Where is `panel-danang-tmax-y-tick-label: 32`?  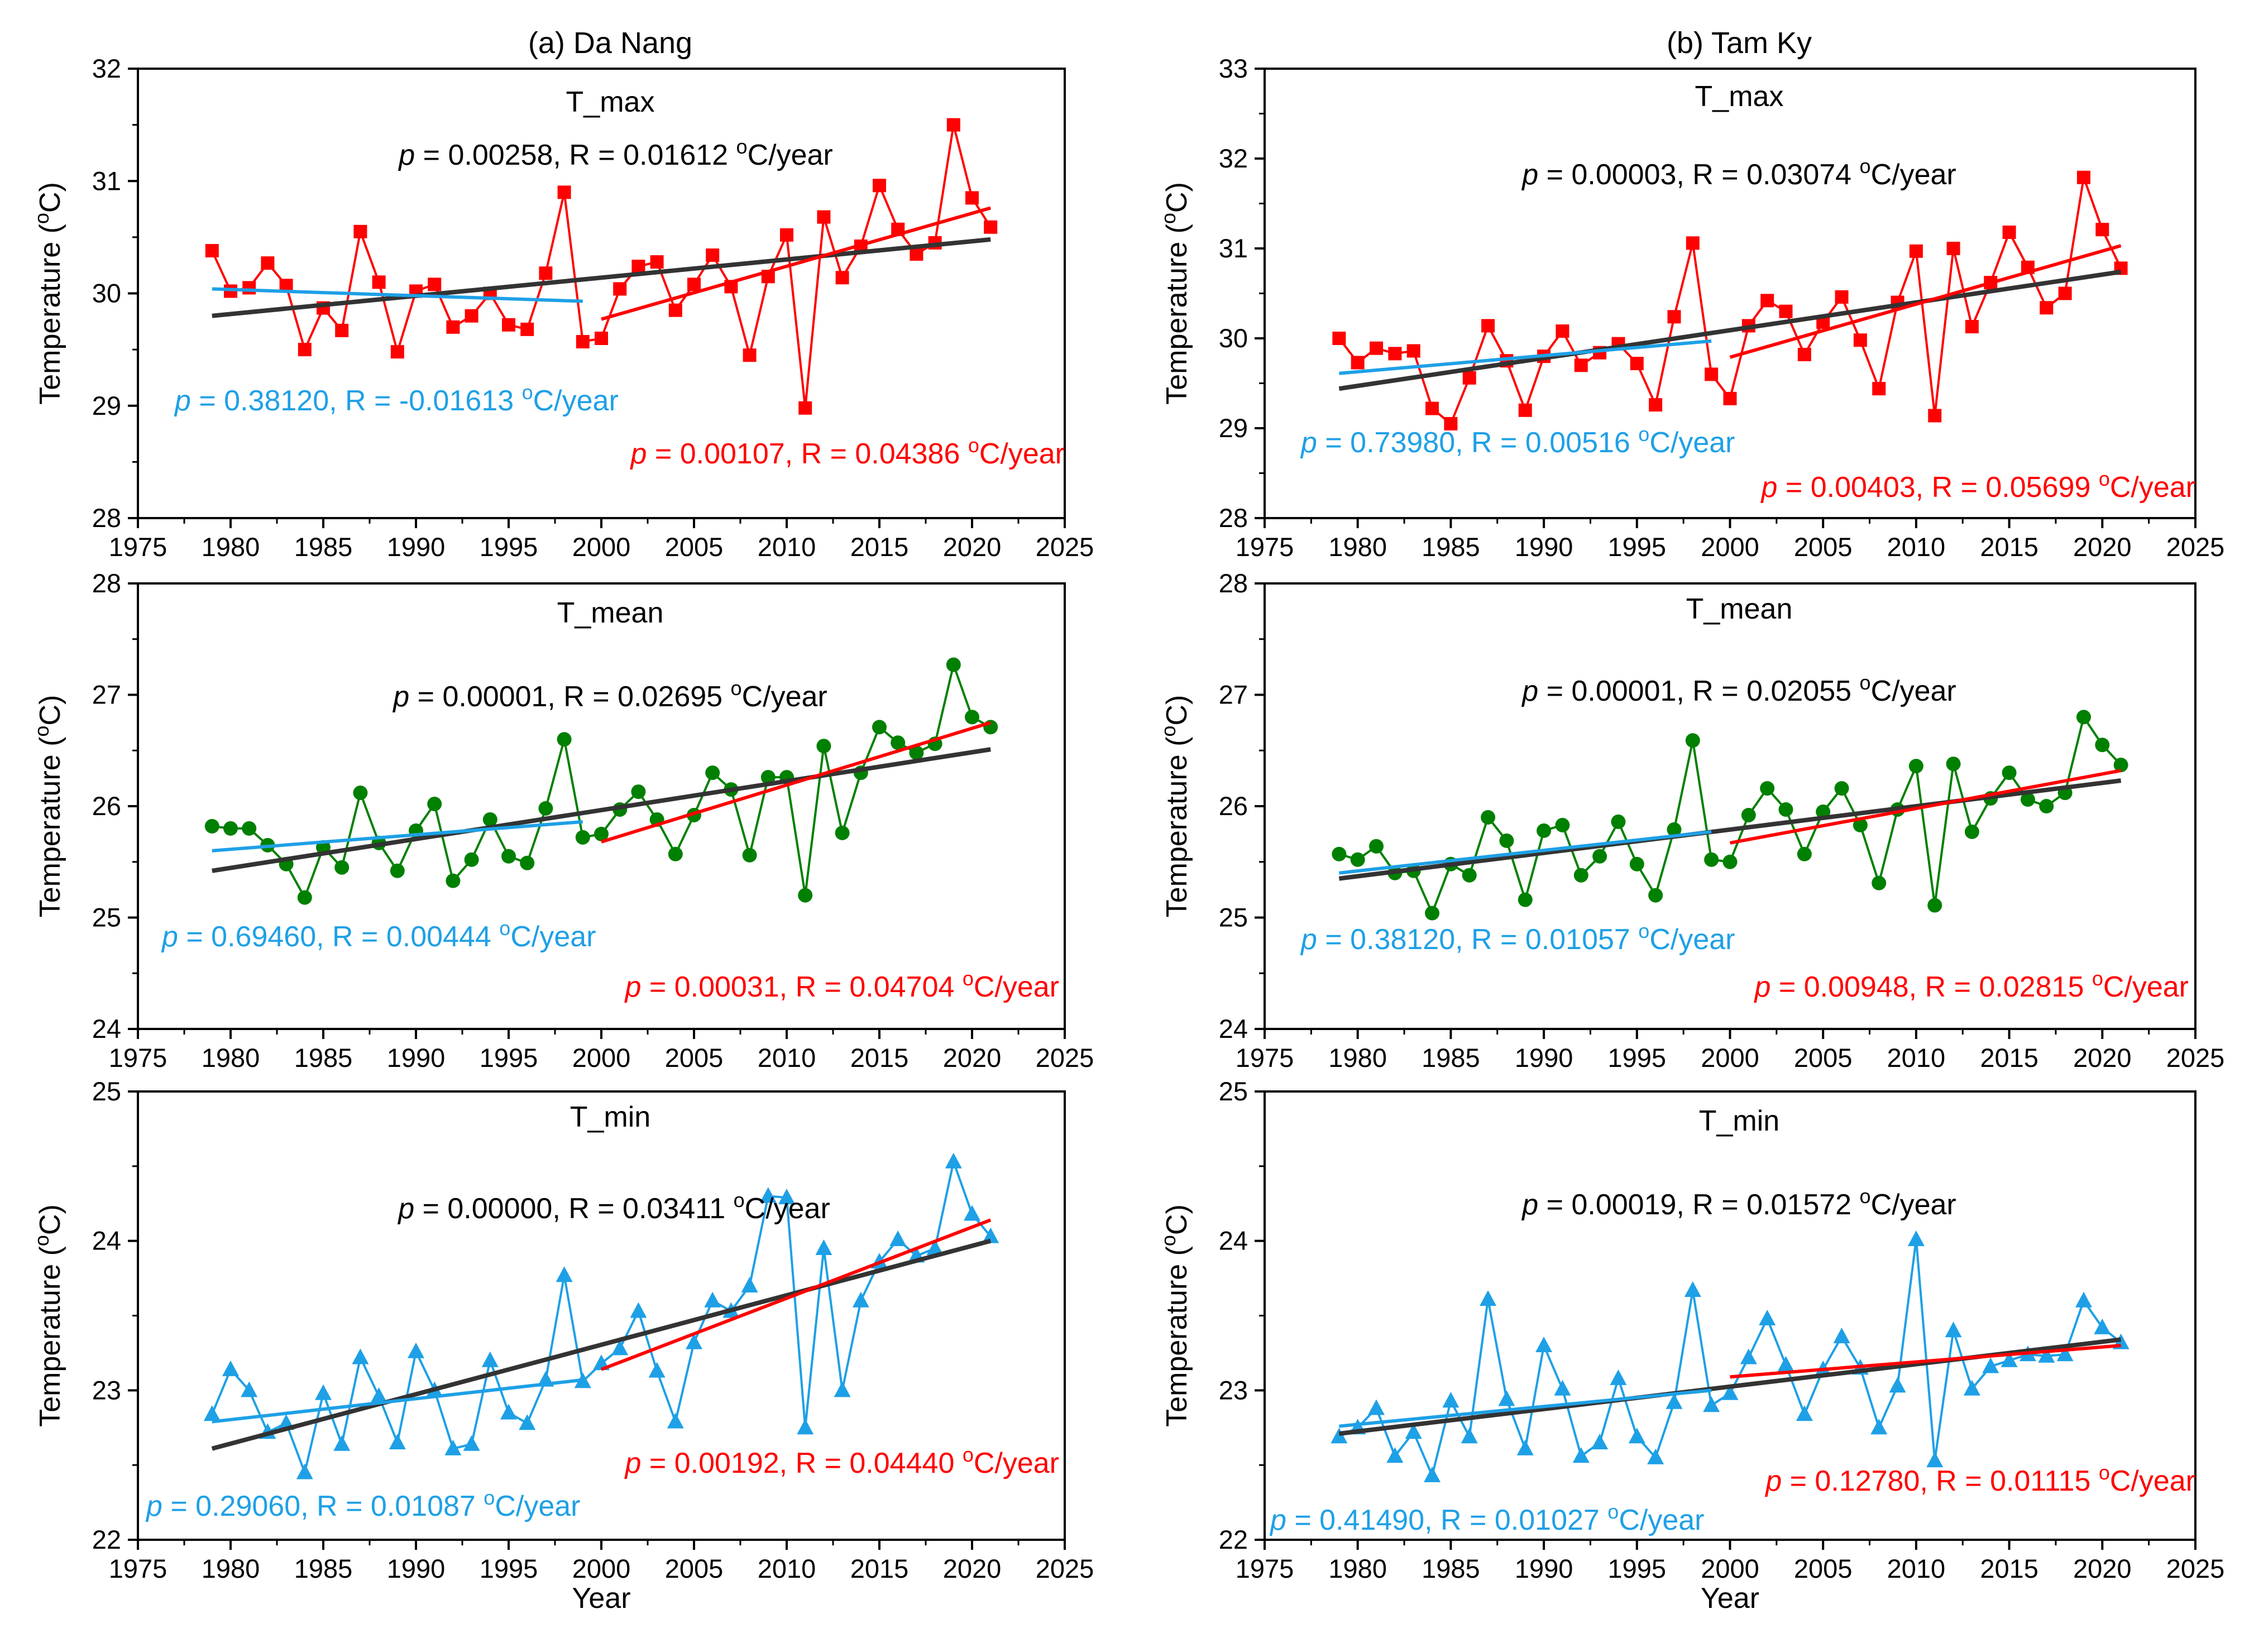 panel-danang-tmax-y-tick-label: 32 is located at coordinates (106, 68).